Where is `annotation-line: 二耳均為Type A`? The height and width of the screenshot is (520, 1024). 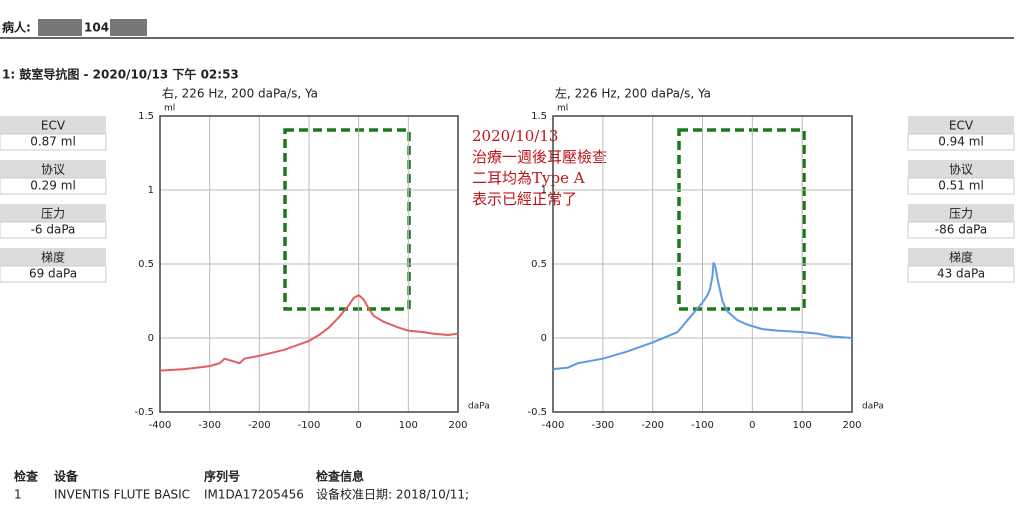 annotation-line: 二耳均為Type A is located at coordinates (528, 178).